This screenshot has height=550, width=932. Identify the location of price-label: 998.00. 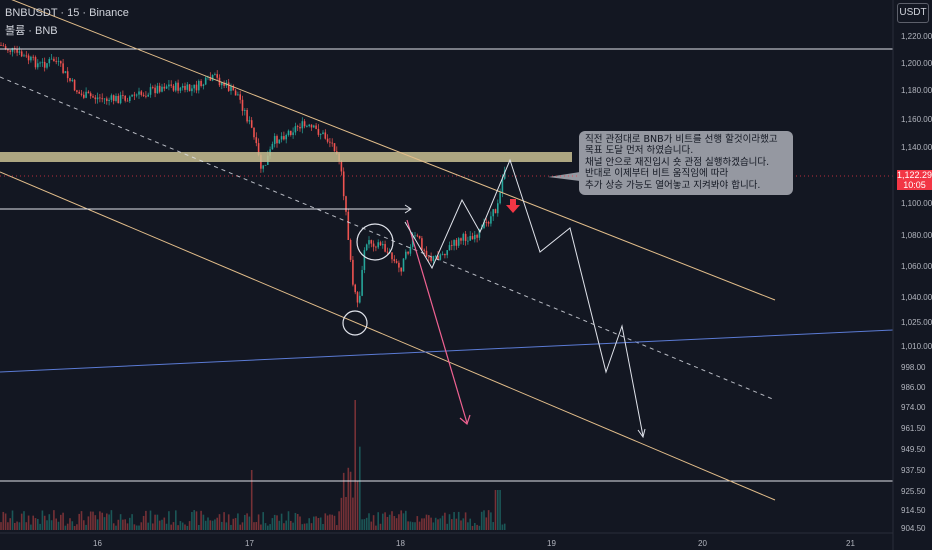
(913, 367).